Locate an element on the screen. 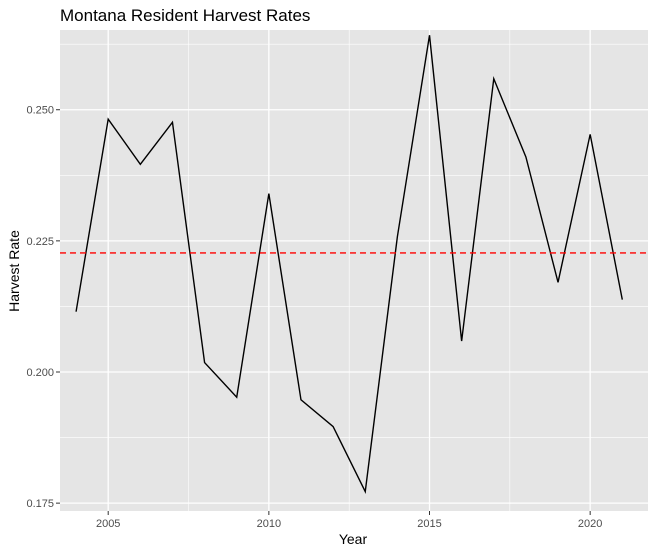 The height and width of the screenshot is (554, 656). x-axis-ticks: 2005 2010 2015 2020 is located at coordinates (349, 520).